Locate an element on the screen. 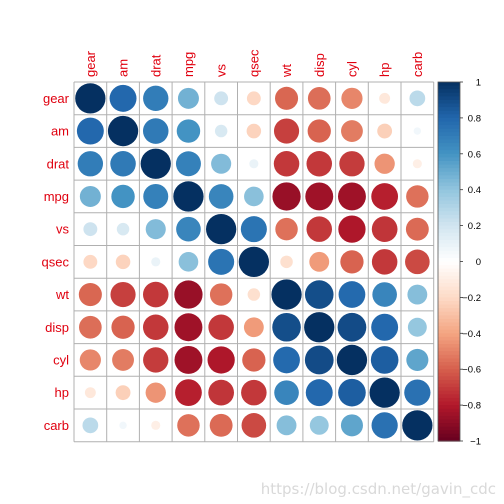  corr-circle-wt-wt is located at coordinates (286, 294).